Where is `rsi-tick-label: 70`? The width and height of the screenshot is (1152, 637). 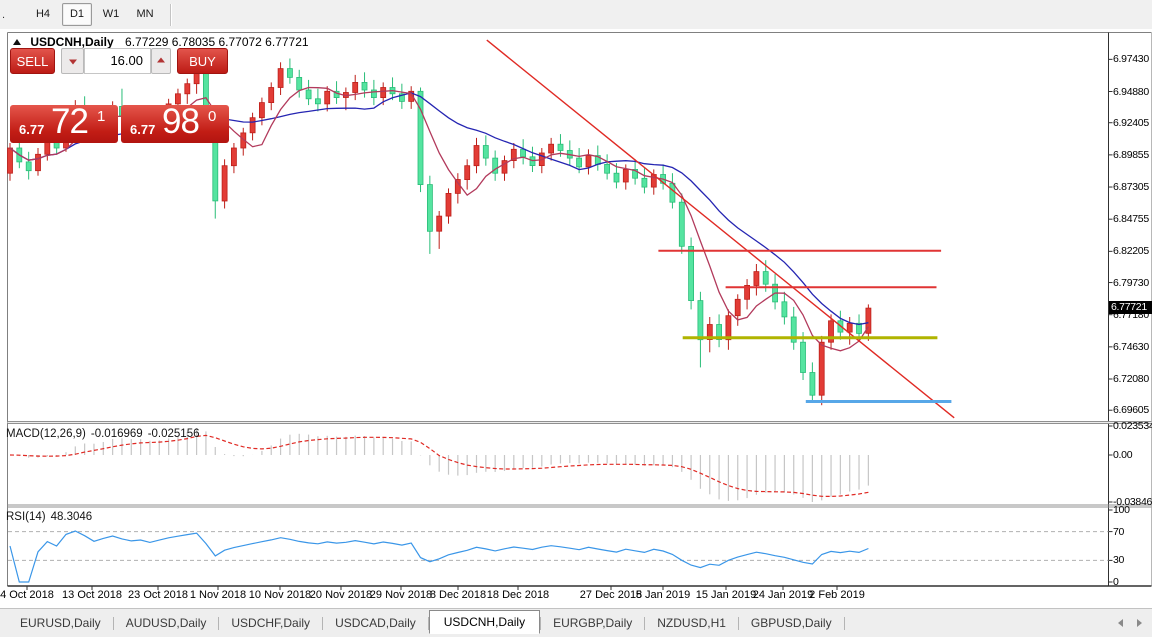
rsi-tick-label: 70 is located at coordinates (1119, 531).